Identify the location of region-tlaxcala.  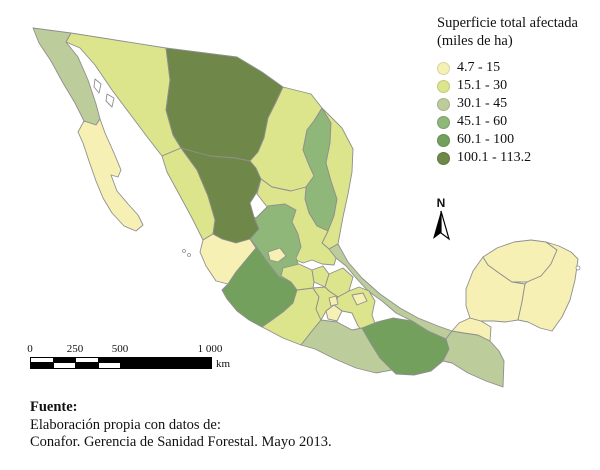
(359, 299).